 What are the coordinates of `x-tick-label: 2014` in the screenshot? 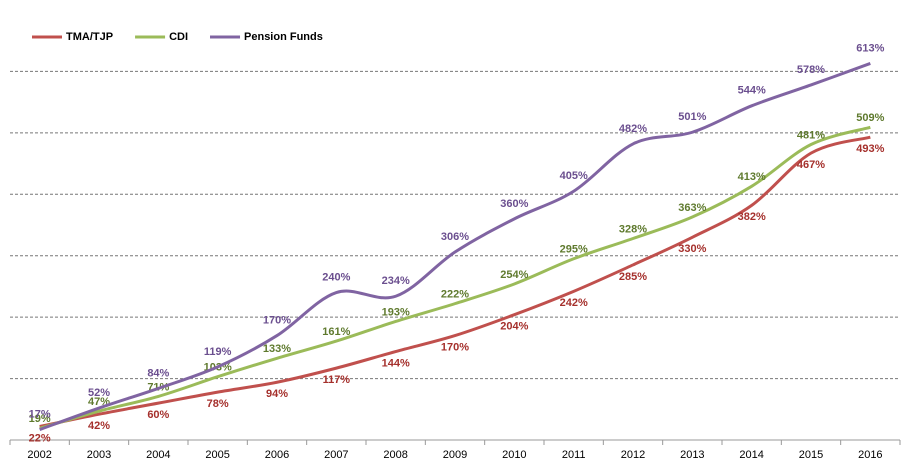 It's located at (751, 455).